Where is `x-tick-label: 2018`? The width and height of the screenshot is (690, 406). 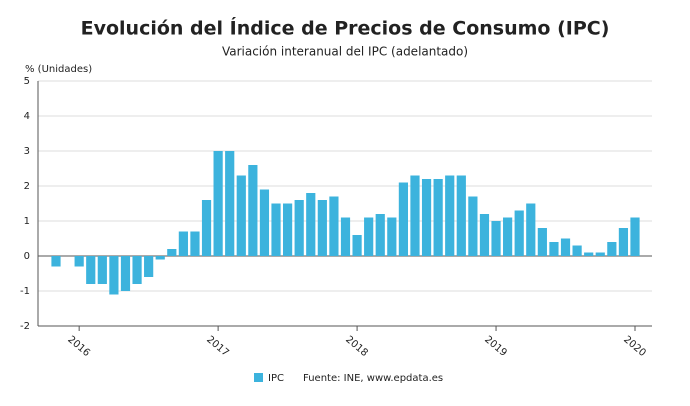 x-tick-label: 2018 is located at coordinates (356, 346).